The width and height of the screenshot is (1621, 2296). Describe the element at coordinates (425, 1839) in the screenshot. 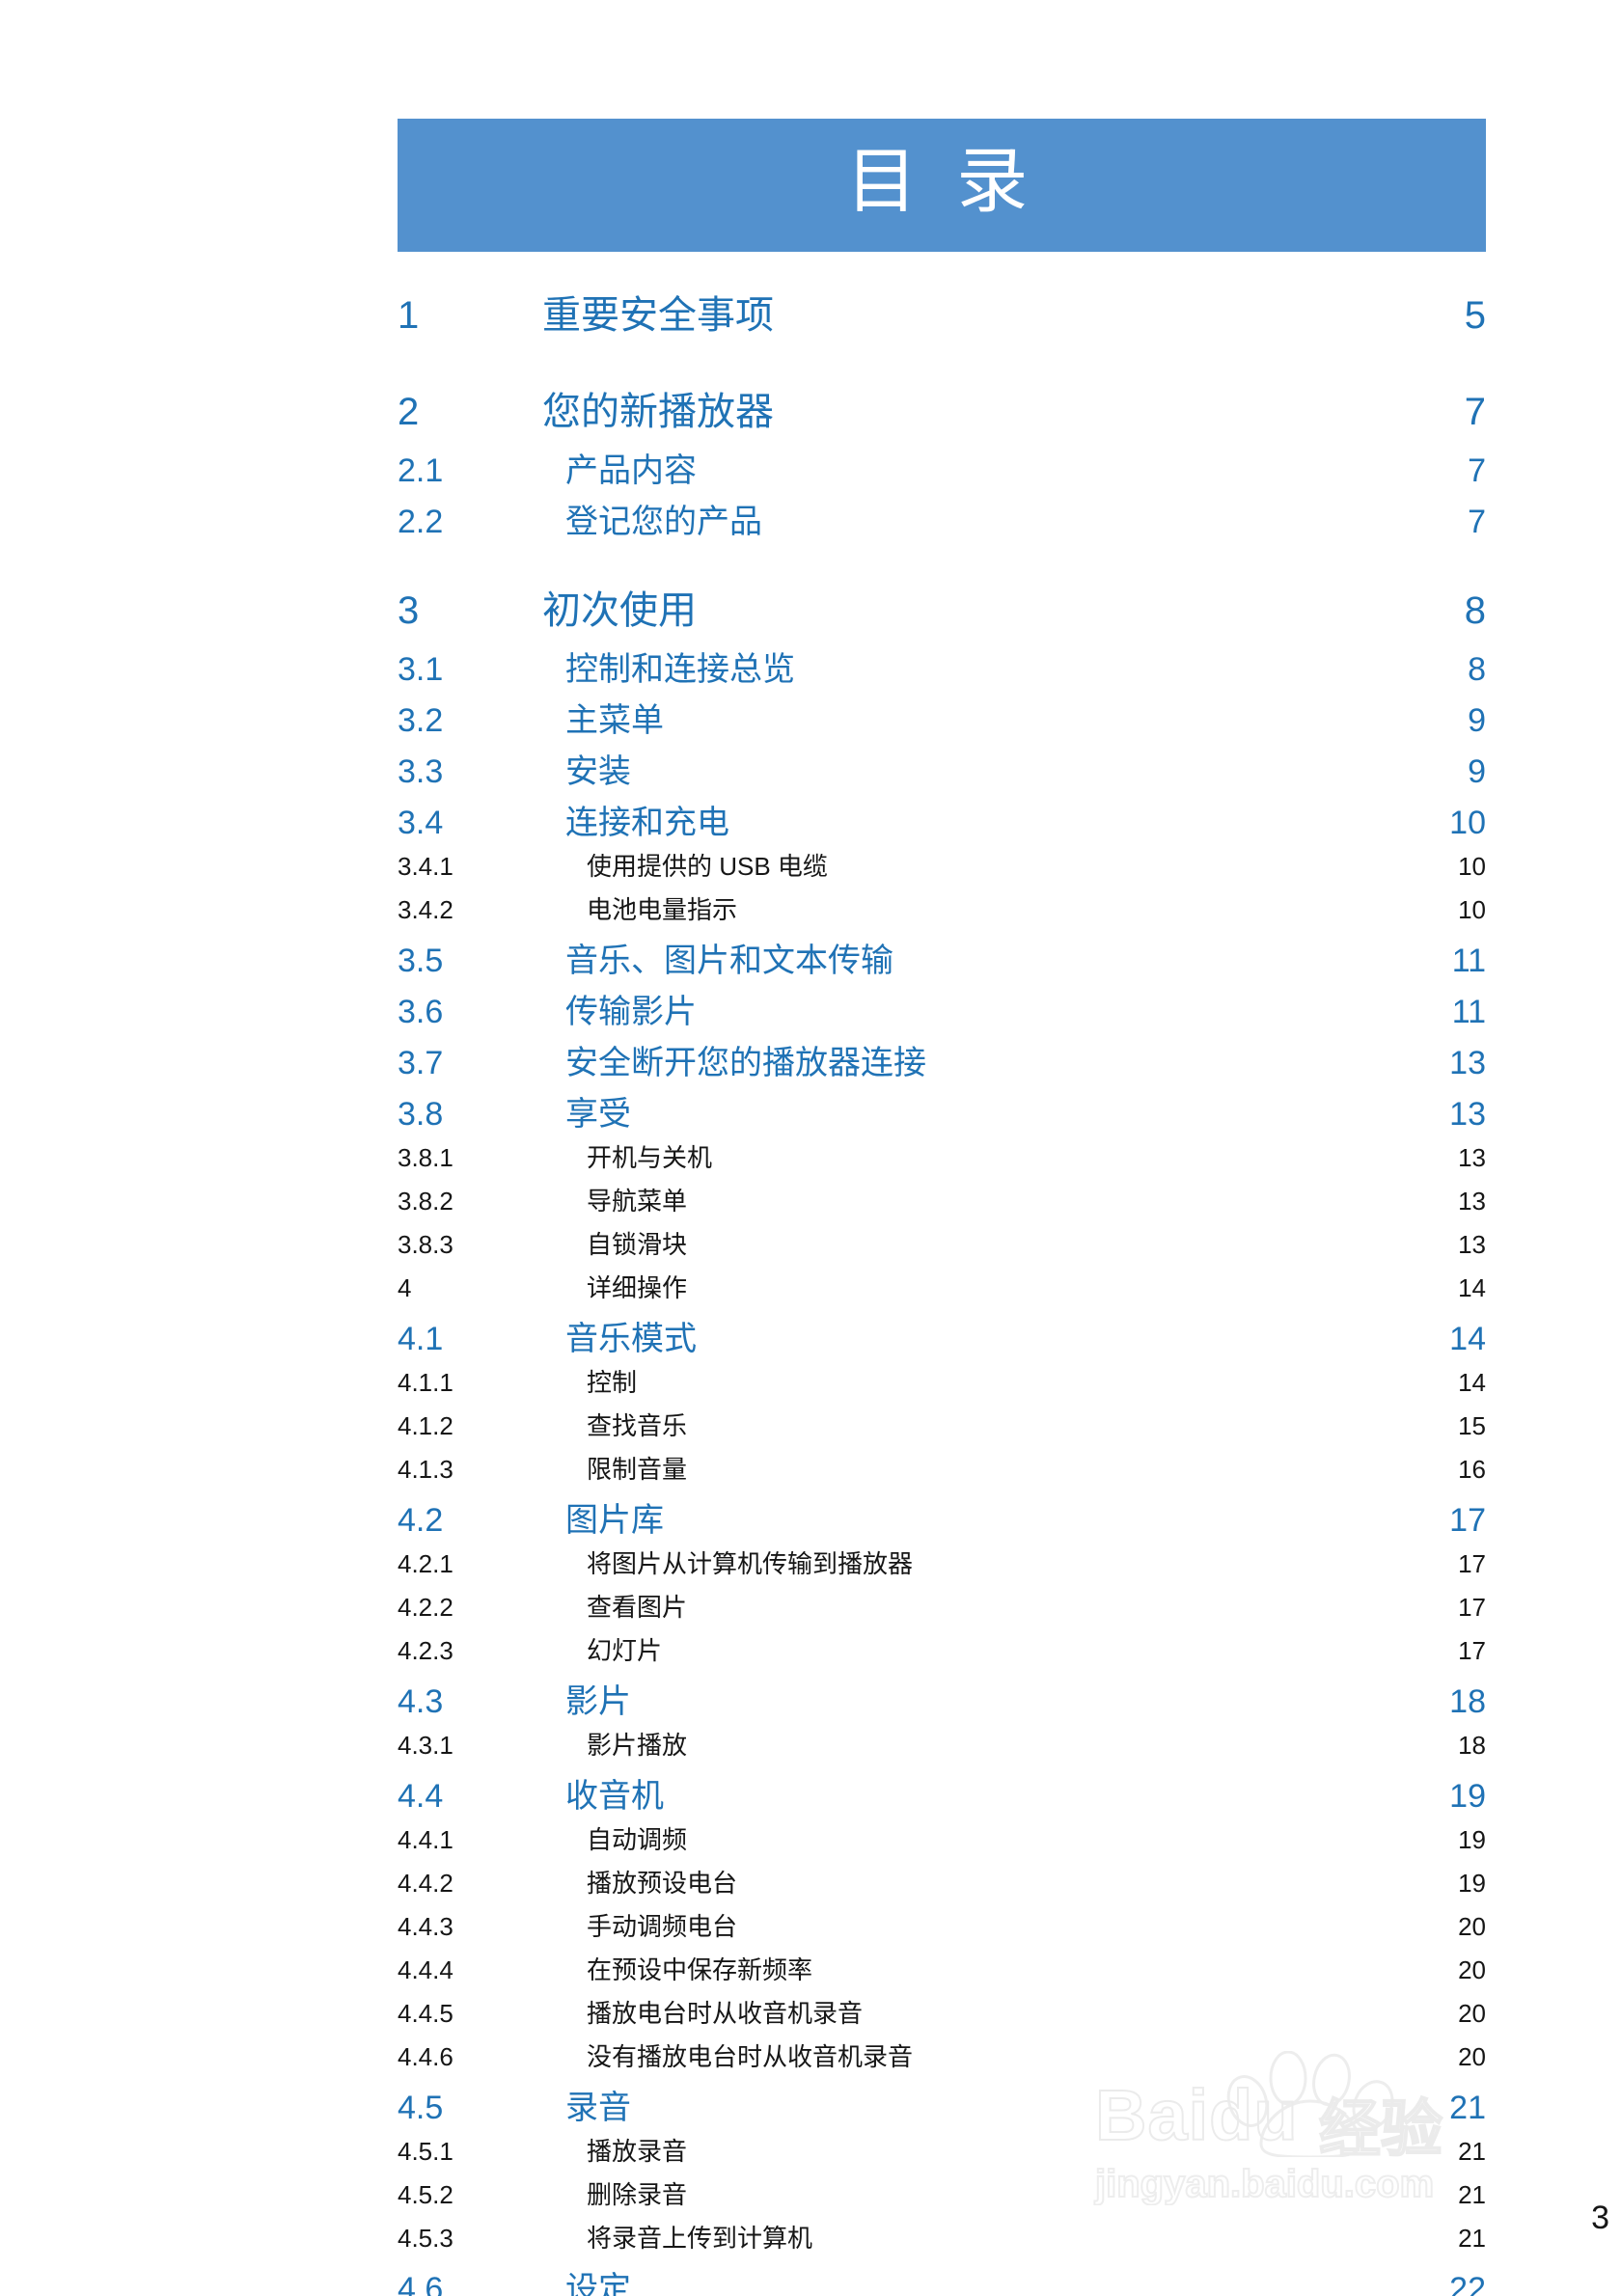

I see `toc-entry-number: 4.4.1` at that location.